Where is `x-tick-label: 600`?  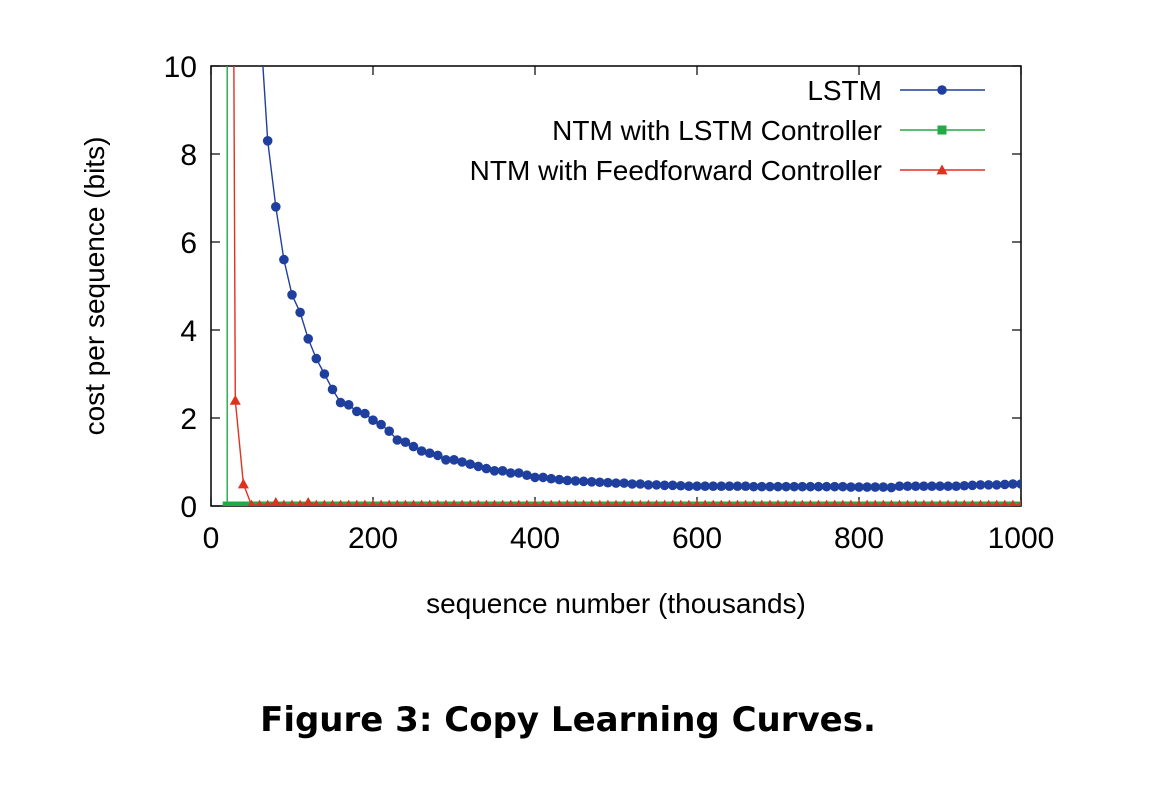
x-tick-label: 600 is located at coordinates (697, 538).